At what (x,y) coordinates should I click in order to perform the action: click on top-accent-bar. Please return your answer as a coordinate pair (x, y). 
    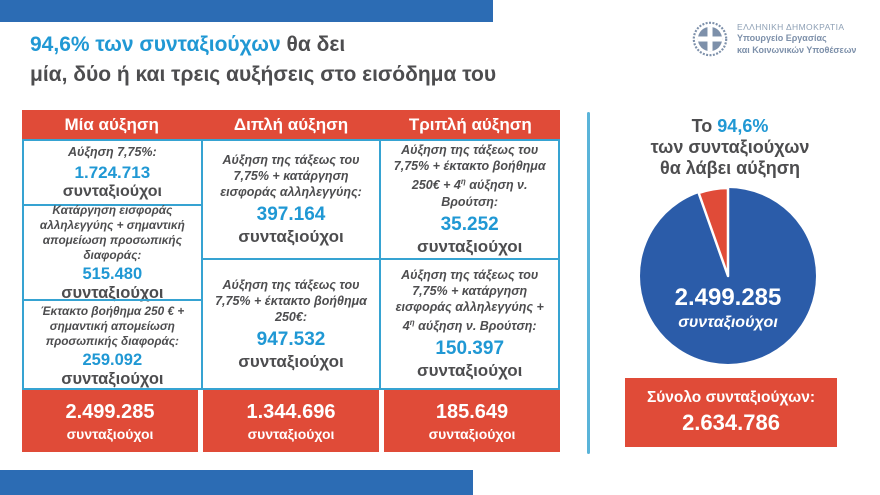
    Looking at the image, I should click on (246, 11).